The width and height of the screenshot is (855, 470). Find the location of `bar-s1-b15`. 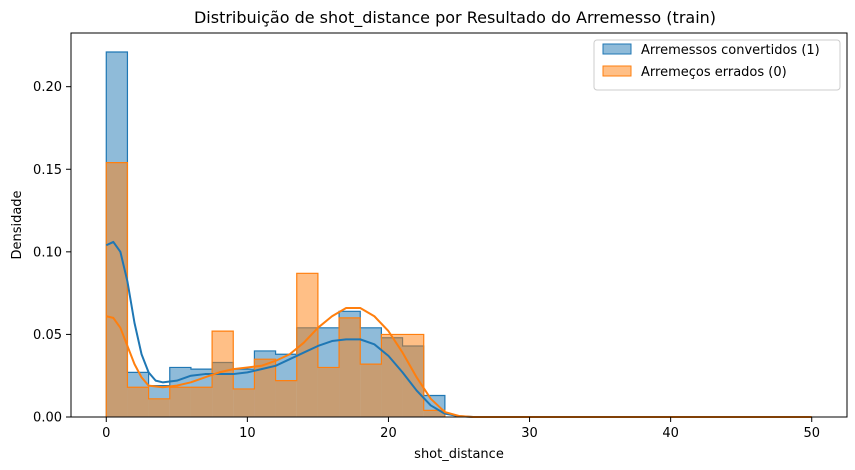

bar-s1-b15 is located at coordinates (434, 413).